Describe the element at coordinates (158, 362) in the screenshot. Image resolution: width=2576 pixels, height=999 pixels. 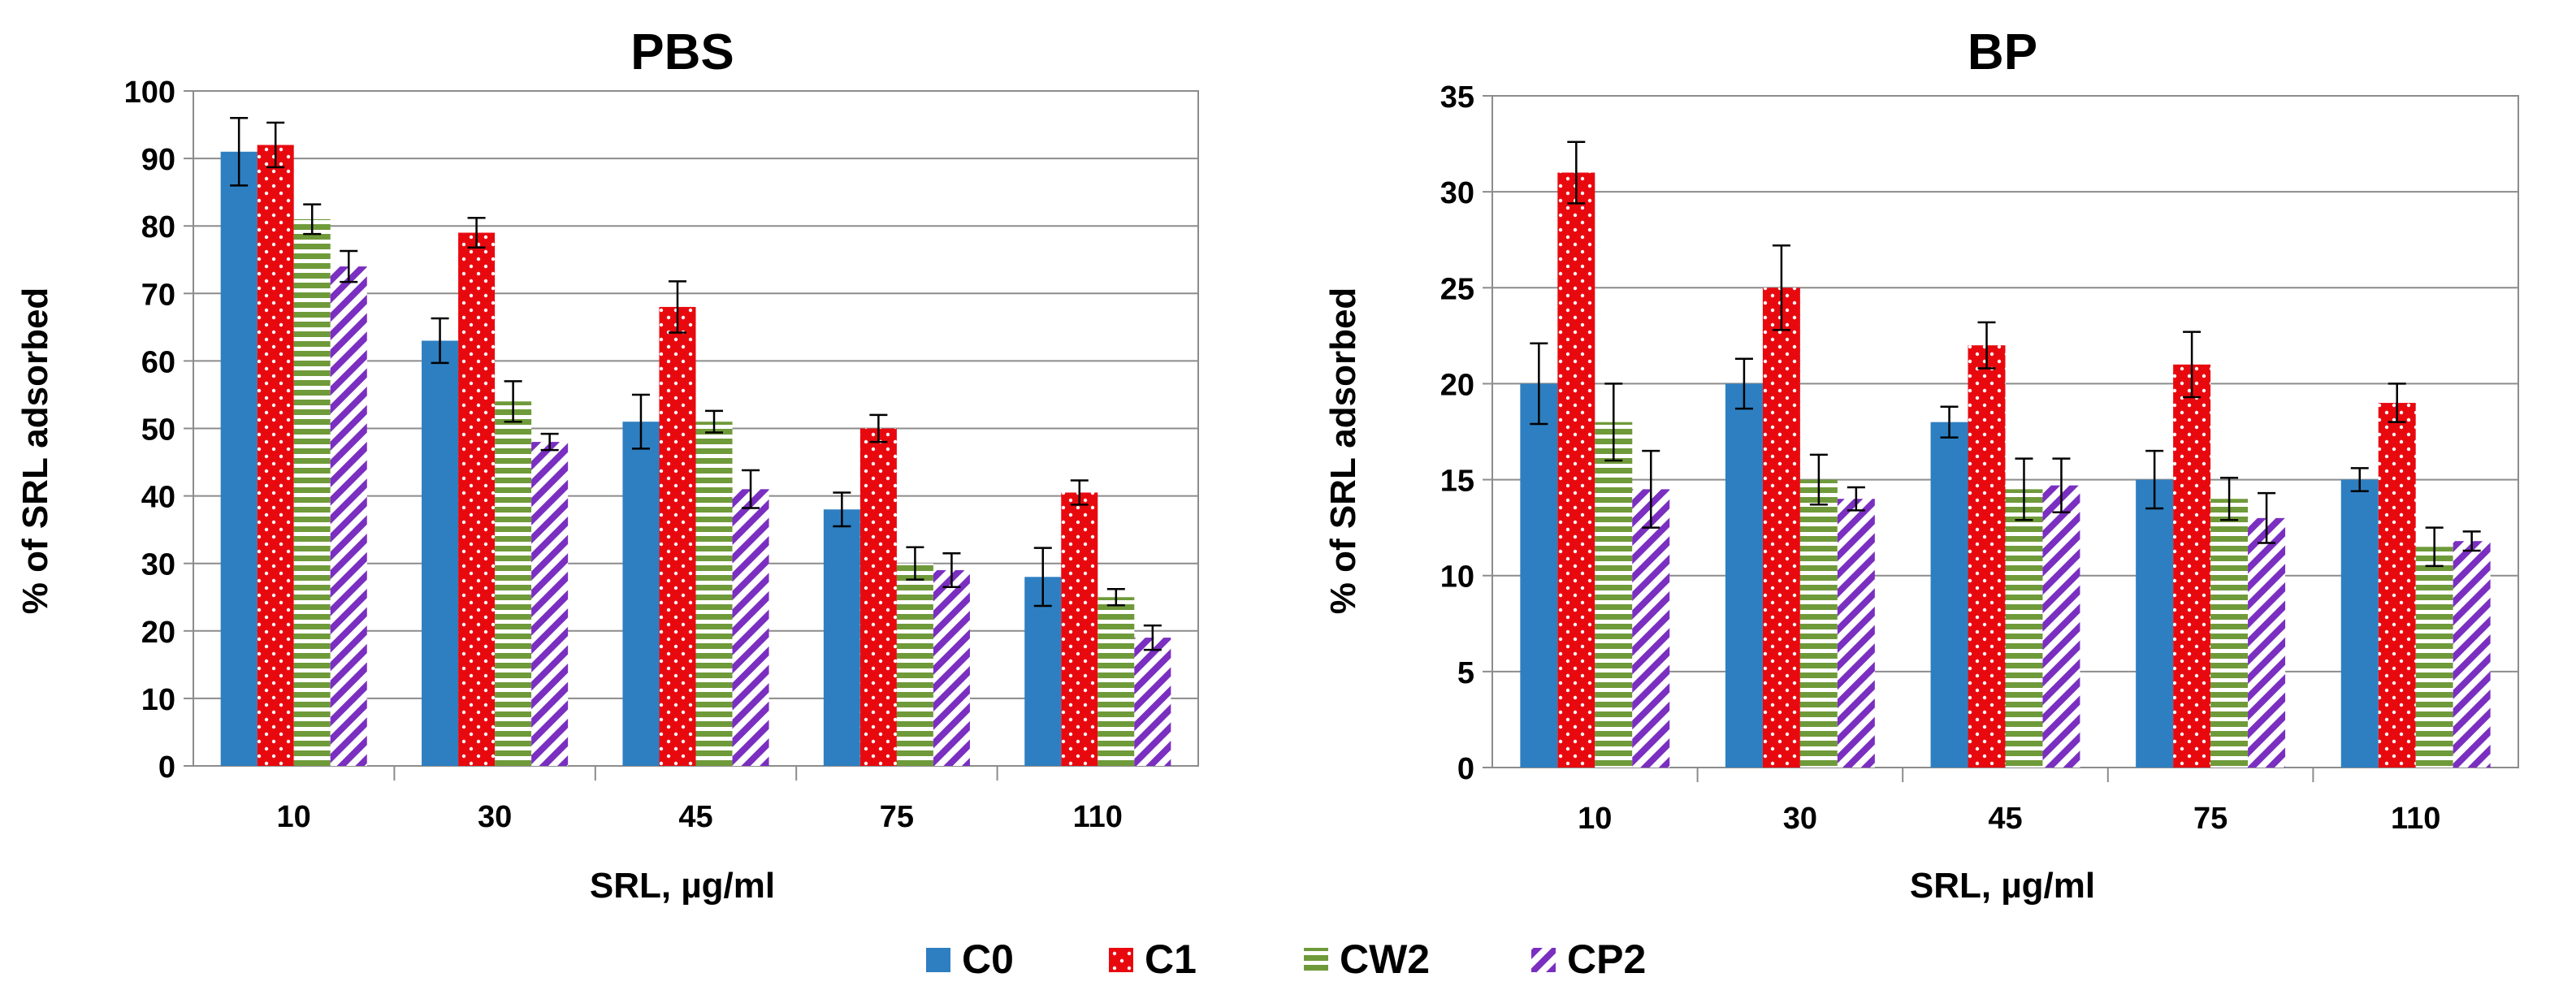
I see `y-tick-label: 60` at that location.